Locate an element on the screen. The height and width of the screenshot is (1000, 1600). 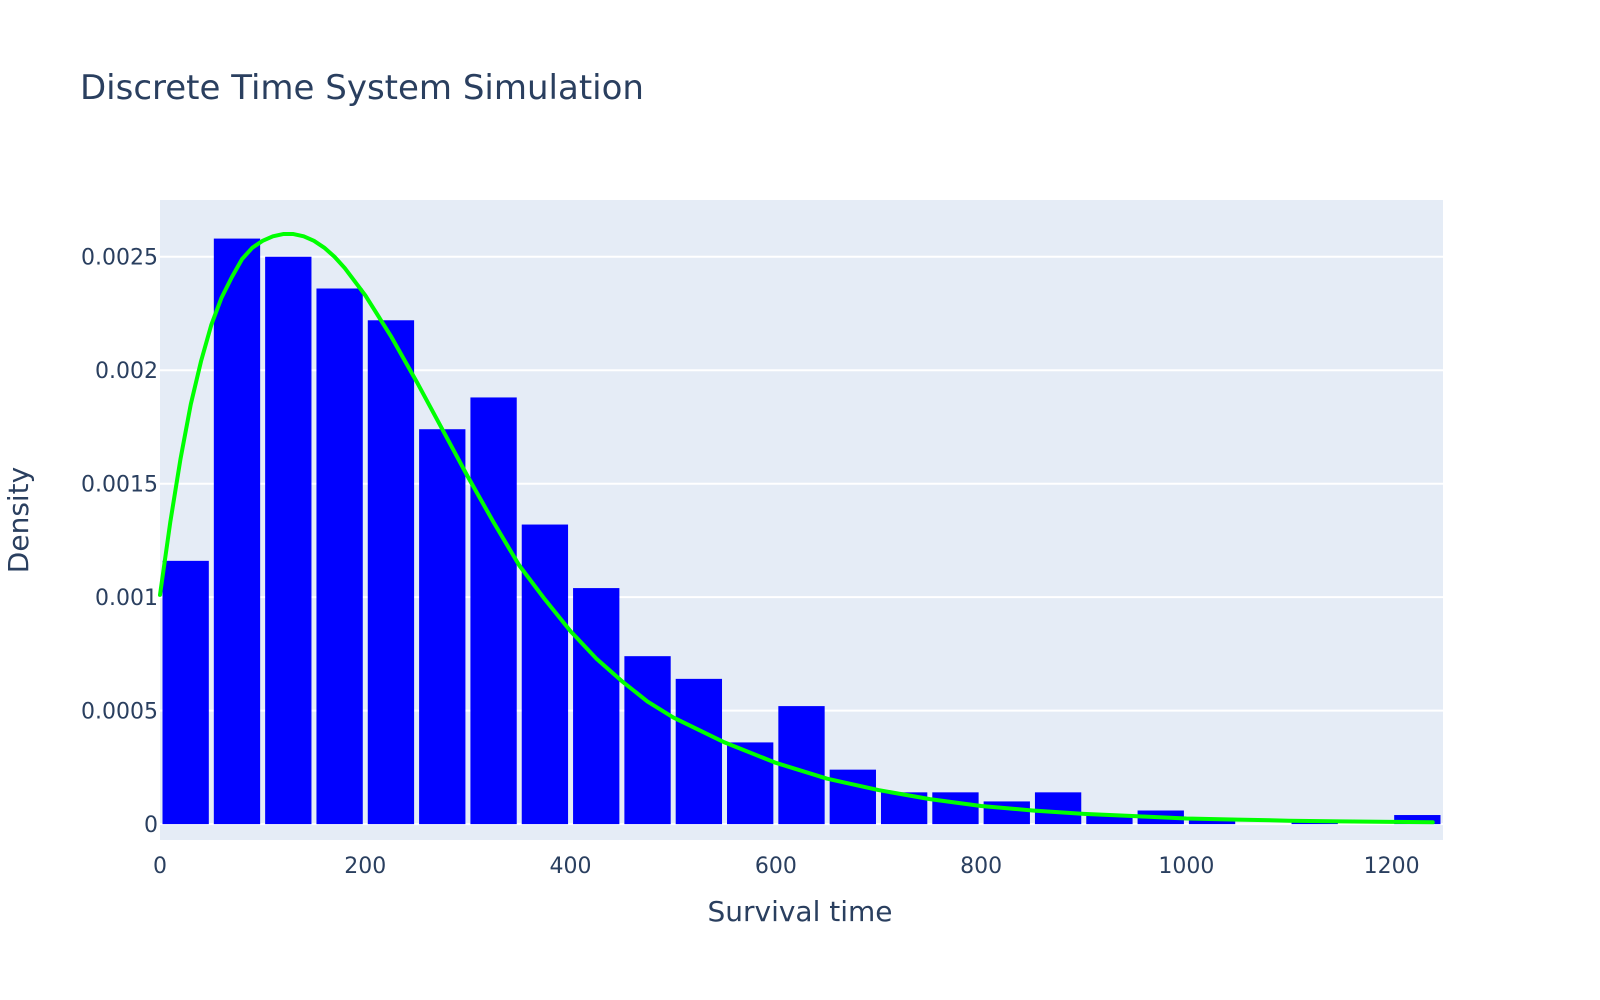
y-tick-label-1: 0.0005 is located at coordinates (119, 712).